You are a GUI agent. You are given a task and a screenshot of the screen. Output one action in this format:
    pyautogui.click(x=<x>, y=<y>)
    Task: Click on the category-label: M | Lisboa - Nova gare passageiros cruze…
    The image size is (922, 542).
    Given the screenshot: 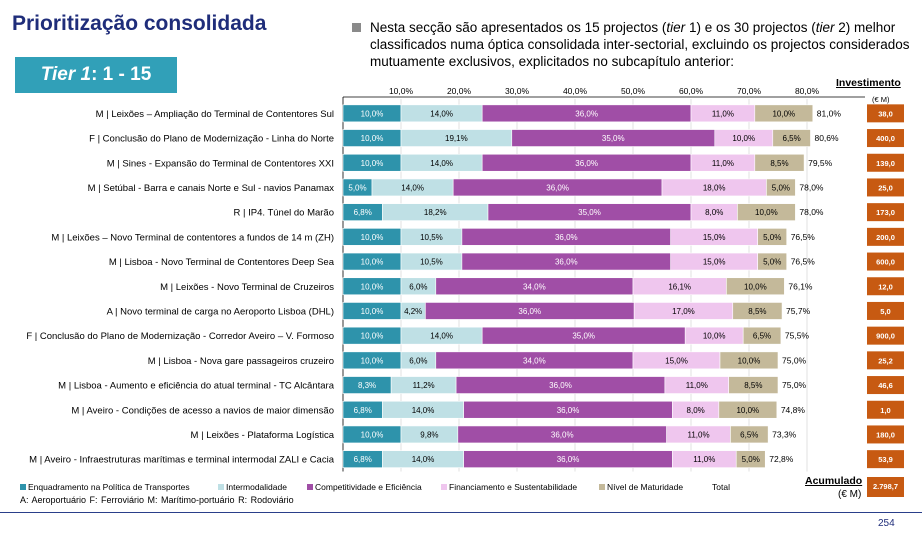 What is the action you would take?
    pyautogui.click(x=241, y=361)
    